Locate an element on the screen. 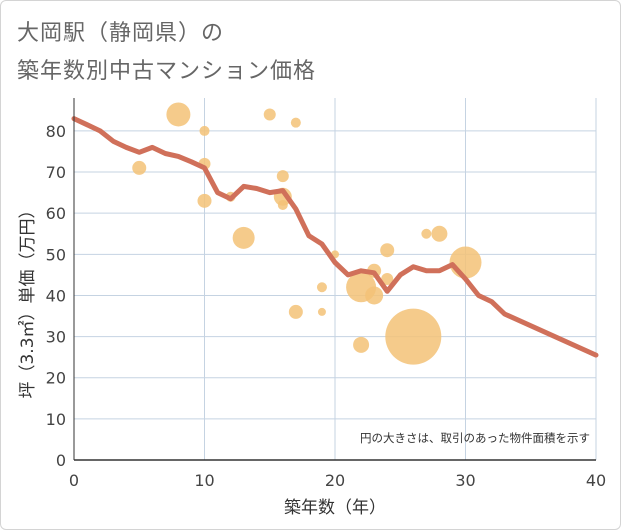 This screenshot has width=621, height=530. y-tick-label: 40 is located at coordinates (56, 295).